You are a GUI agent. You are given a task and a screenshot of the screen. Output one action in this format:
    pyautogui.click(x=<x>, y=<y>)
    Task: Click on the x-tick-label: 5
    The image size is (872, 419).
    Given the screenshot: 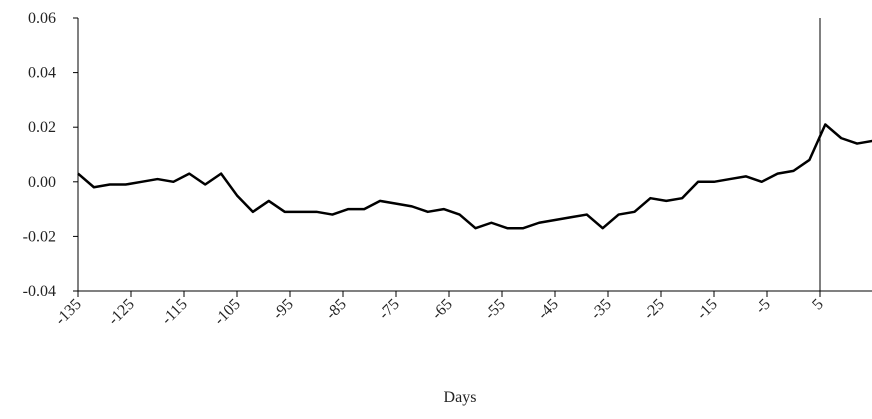 What is the action you would take?
    pyautogui.click(x=818, y=305)
    